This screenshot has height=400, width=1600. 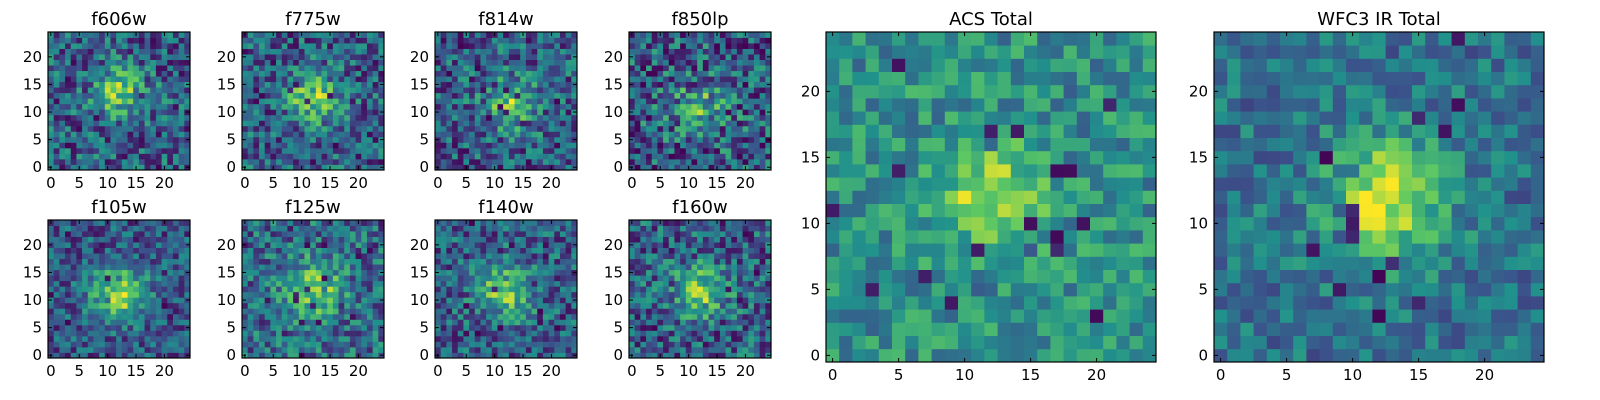 I want to click on panel-title: f140w, so click(x=505, y=207).